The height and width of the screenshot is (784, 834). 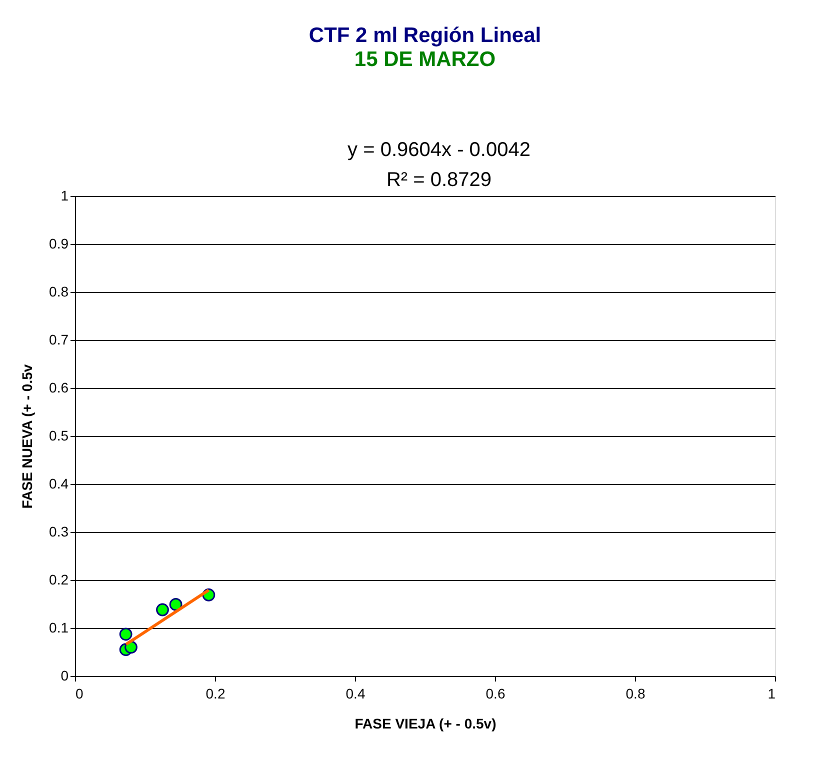 What do you see at coordinates (27, 436) in the screenshot?
I see `y-axis-title: FASE NUEVA (+ - 0.5v` at bounding box center [27, 436].